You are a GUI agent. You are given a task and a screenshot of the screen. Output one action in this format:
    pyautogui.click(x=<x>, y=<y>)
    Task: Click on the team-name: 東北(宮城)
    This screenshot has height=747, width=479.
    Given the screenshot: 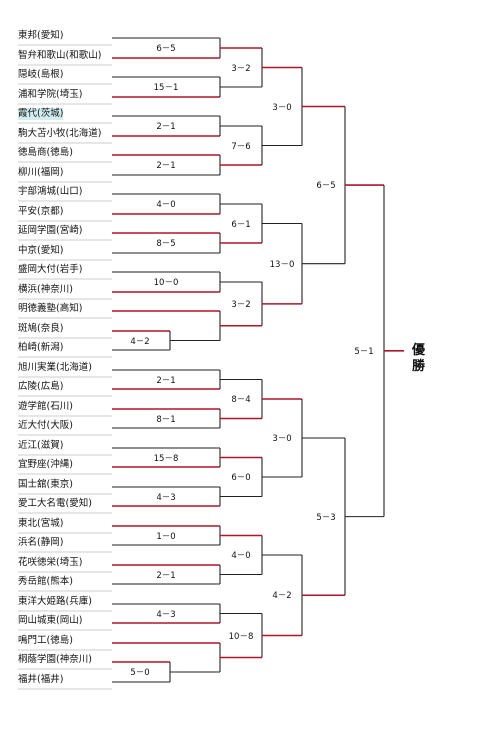 What is the action you would take?
    pyautogui.click(x=41, y=523)
    